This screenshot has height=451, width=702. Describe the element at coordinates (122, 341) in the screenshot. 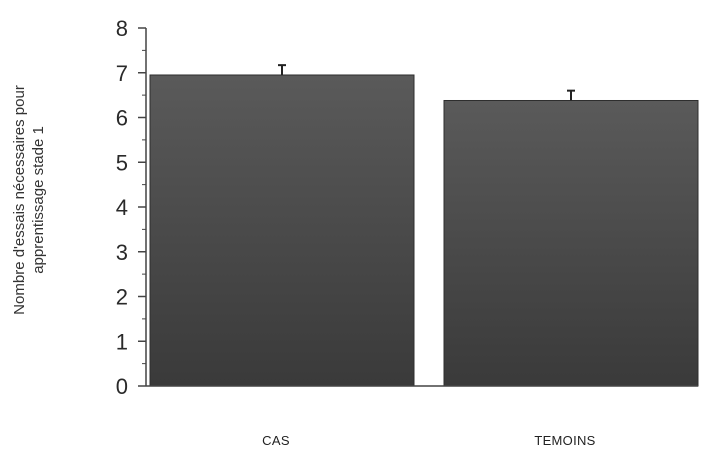

I see `y-tick-label-1: 1` at that location.